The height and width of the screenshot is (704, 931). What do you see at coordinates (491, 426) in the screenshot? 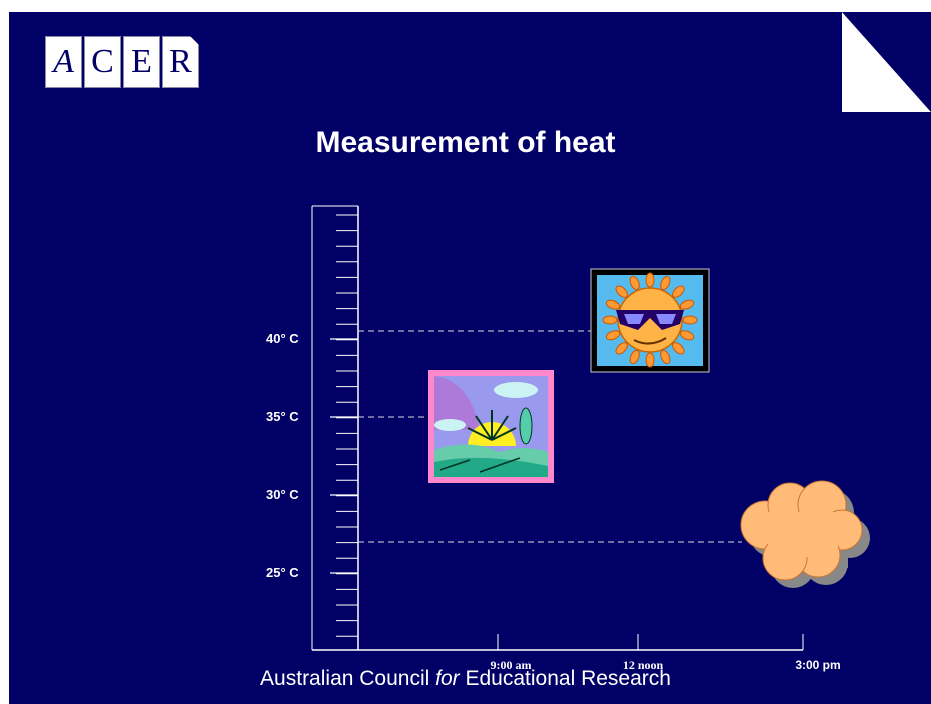
I see `sunrise-landscape-icon` at bounding box center [491, 426].